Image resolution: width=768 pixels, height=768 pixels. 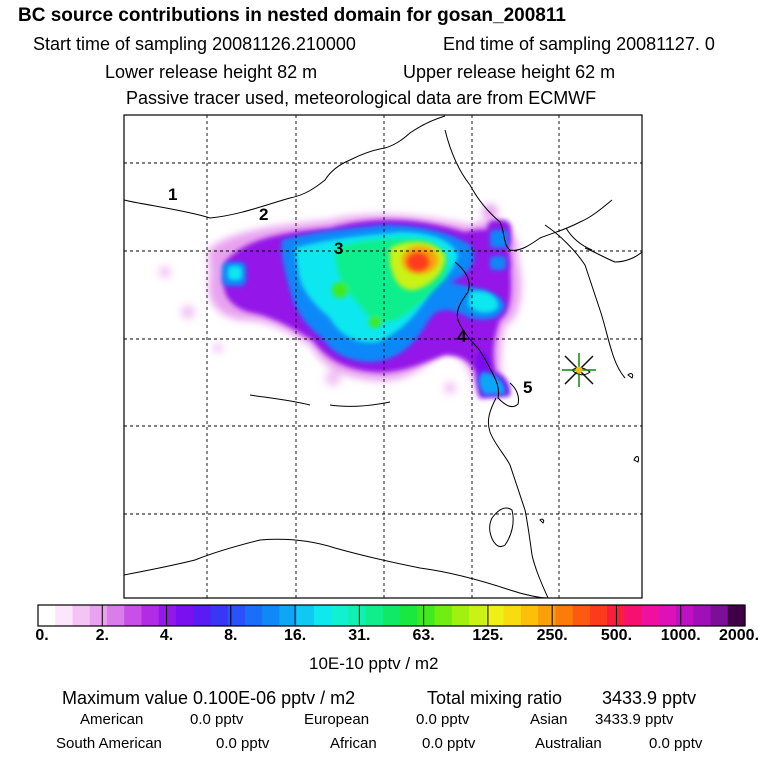 What do you see at coordinates (495, 698) in the screenshot?
I see `total-mixing-ratio-label: Total mixing ratio` at bounding box center [495, 698].